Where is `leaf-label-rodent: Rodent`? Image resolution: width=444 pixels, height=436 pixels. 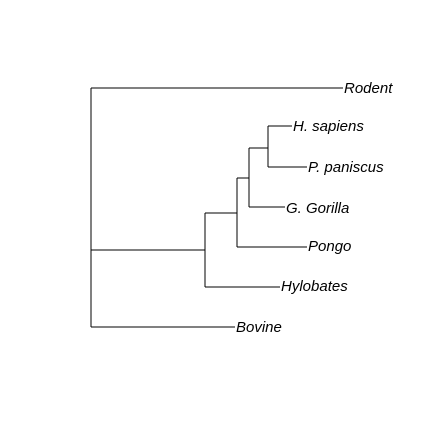 leaf-label-rodent: Rodent is located at coordinates (368, 88).